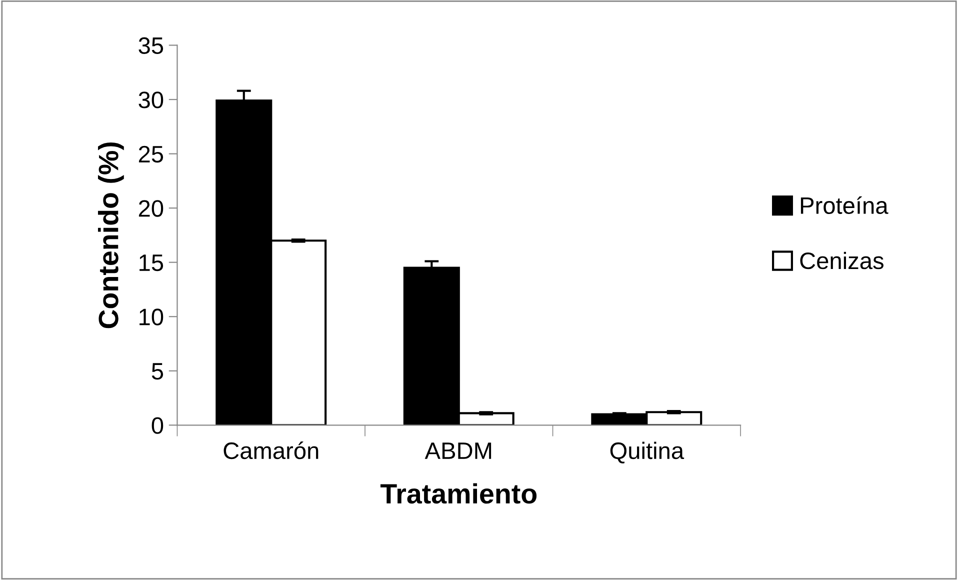 This screenshot has width=958, height=580. I want to click on legend-label: Cenizas, so click(842, 261).